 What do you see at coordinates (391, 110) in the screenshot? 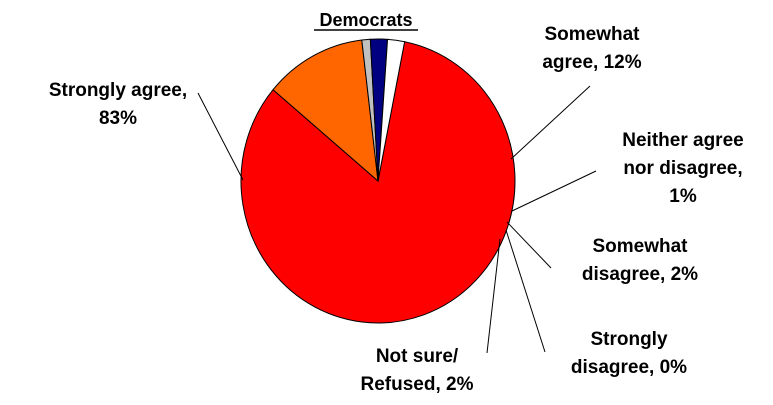
I see `slice-not-sure` at bounding box center [391, 110].